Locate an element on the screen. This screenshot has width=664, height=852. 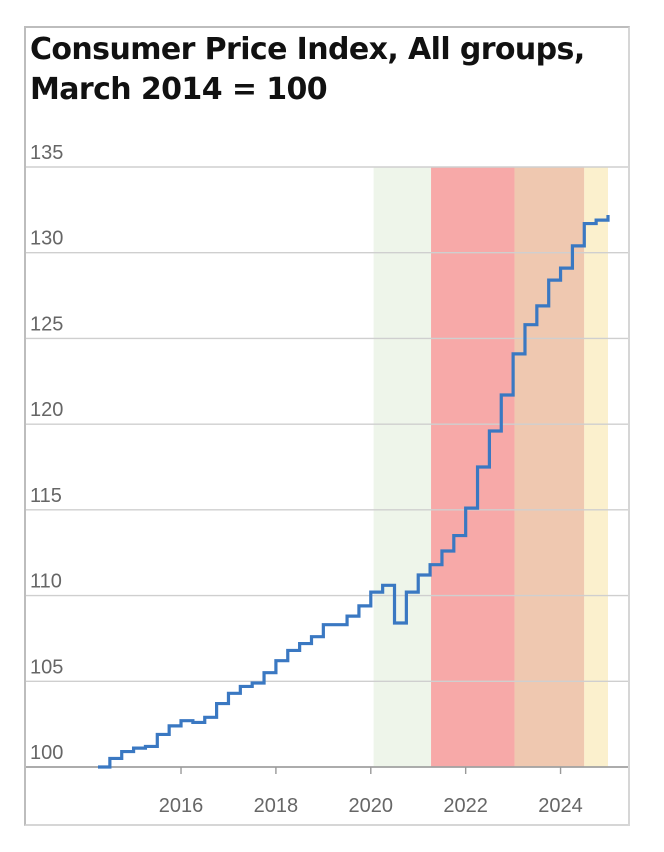
y-tick-label-135: 135 is located at coordinates (46, 153).